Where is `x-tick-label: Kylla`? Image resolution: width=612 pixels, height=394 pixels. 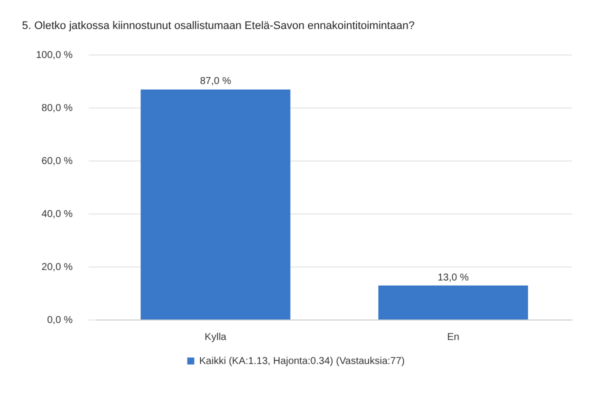 x-tick-label: Kylla is located at coordinates (215, 337).